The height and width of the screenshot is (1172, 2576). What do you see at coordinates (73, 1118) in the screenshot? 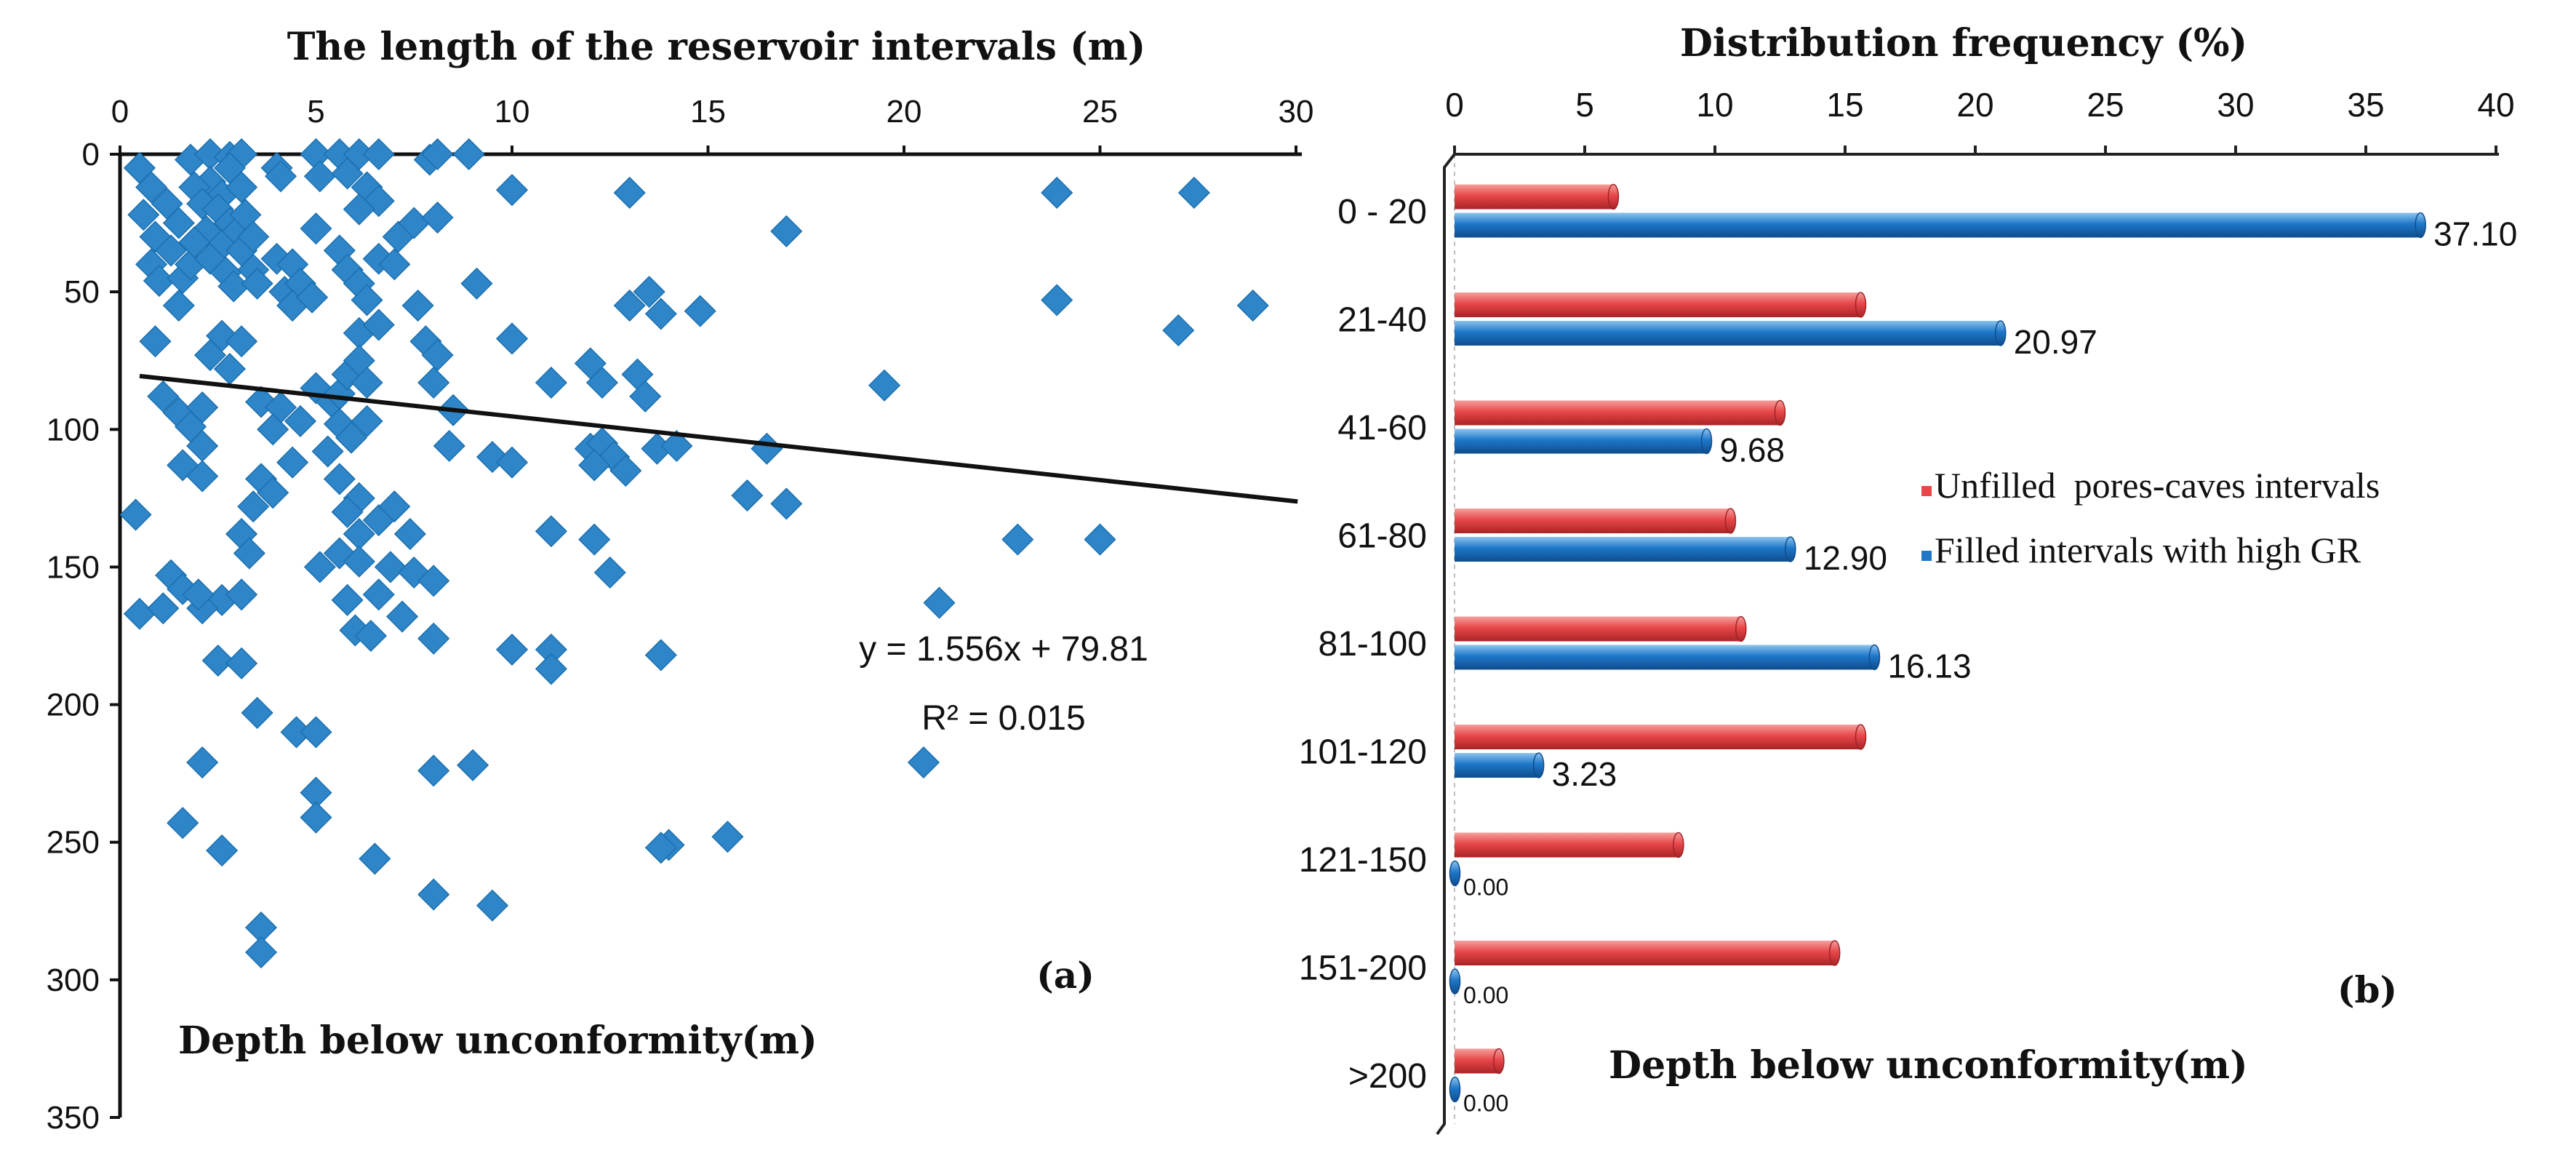
I see `y-tick-label: 350` at bounding box center [73, 1118].